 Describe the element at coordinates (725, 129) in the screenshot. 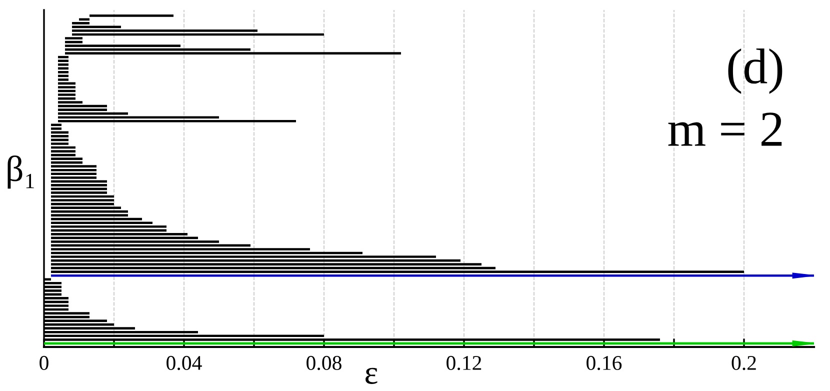

I see `annotation: m = 2` at that location.